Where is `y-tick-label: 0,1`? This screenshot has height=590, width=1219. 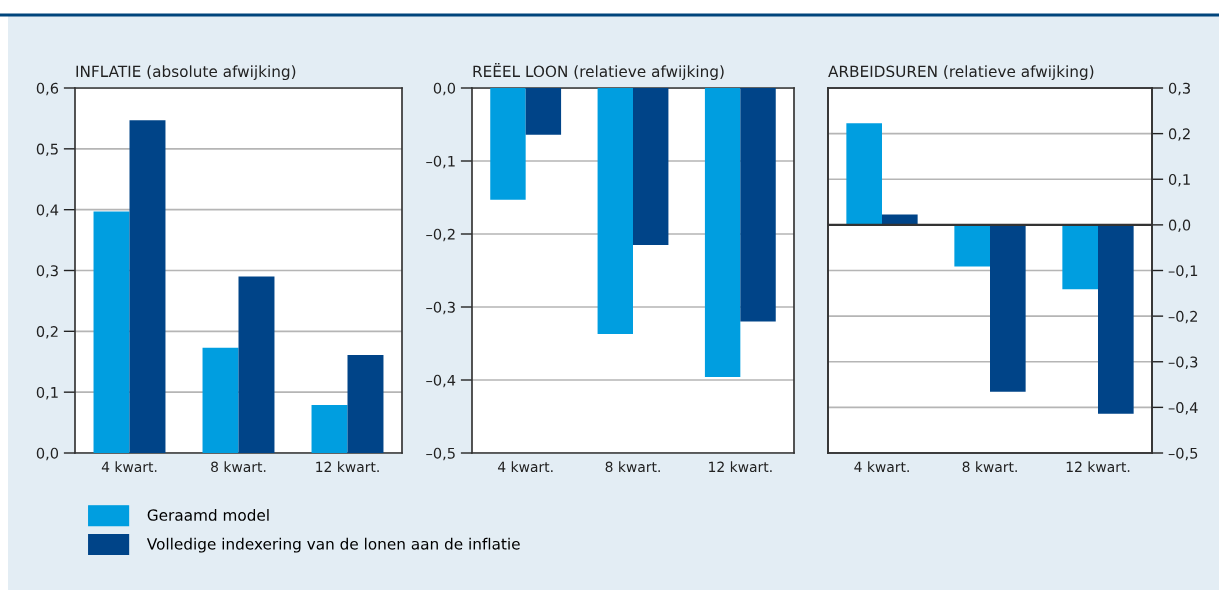
y-tick-label: 0,1 is located at coordinates (47, 393).